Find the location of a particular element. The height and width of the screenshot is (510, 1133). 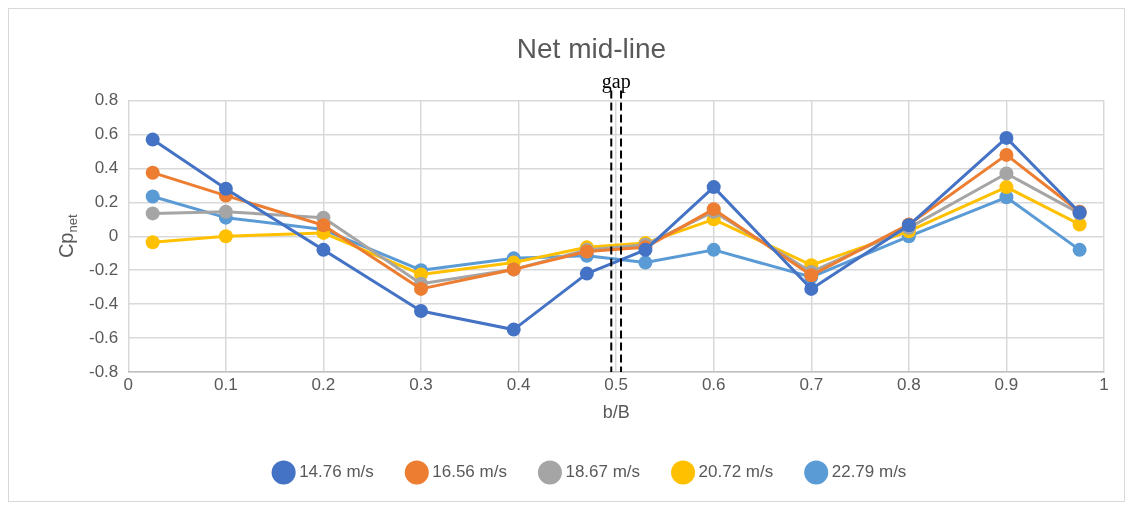

x-tick-label: 0.4 is located at coordinates (518, 384).